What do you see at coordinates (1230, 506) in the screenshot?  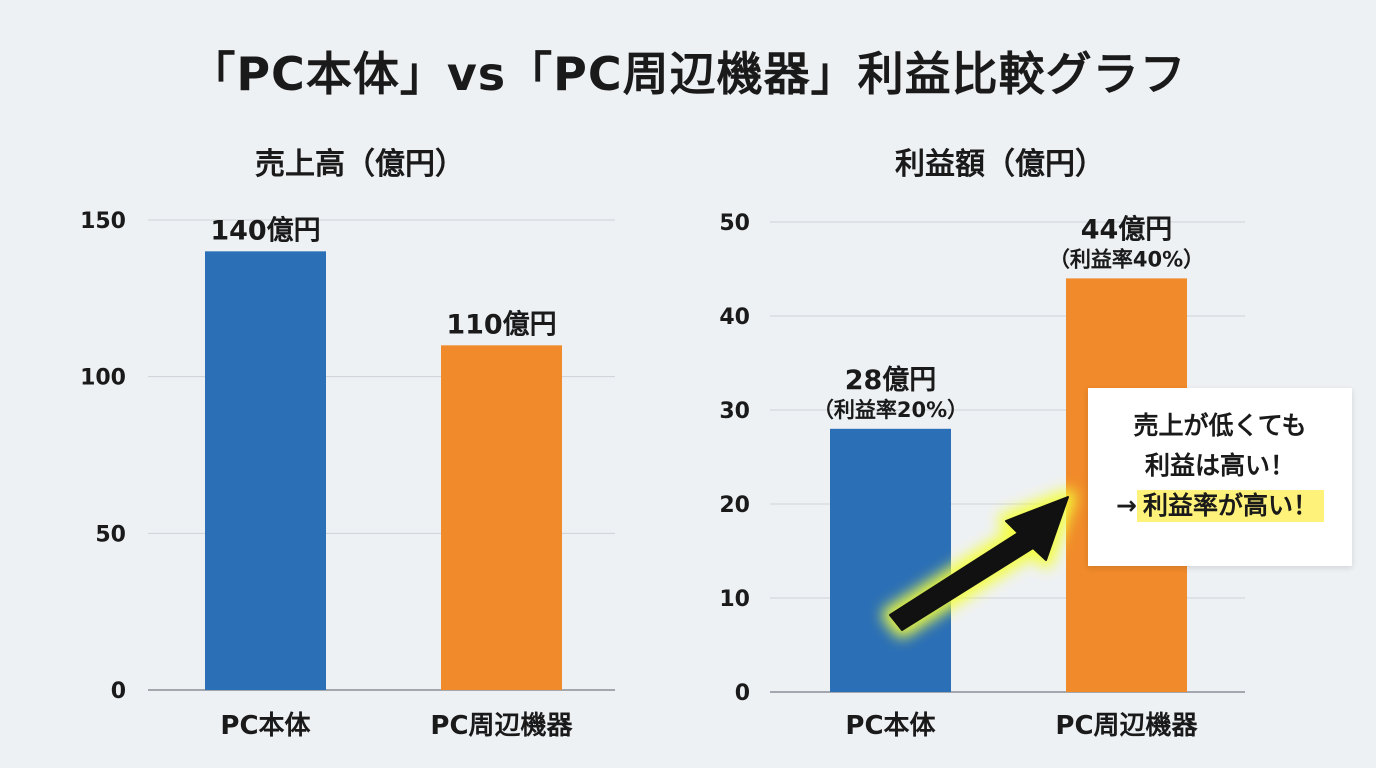 I see `callout-highlight: 利益率が高い！` at bounding box center [1230, 506].